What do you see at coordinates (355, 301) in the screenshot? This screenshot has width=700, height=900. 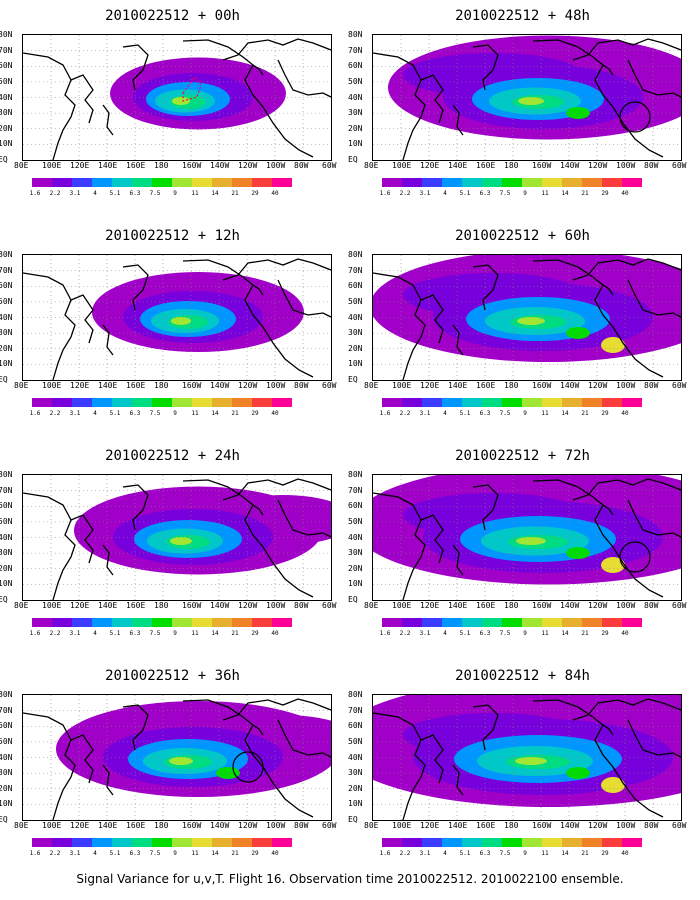 I see `latitude-label: 50N` at bounding box center [355, 301].